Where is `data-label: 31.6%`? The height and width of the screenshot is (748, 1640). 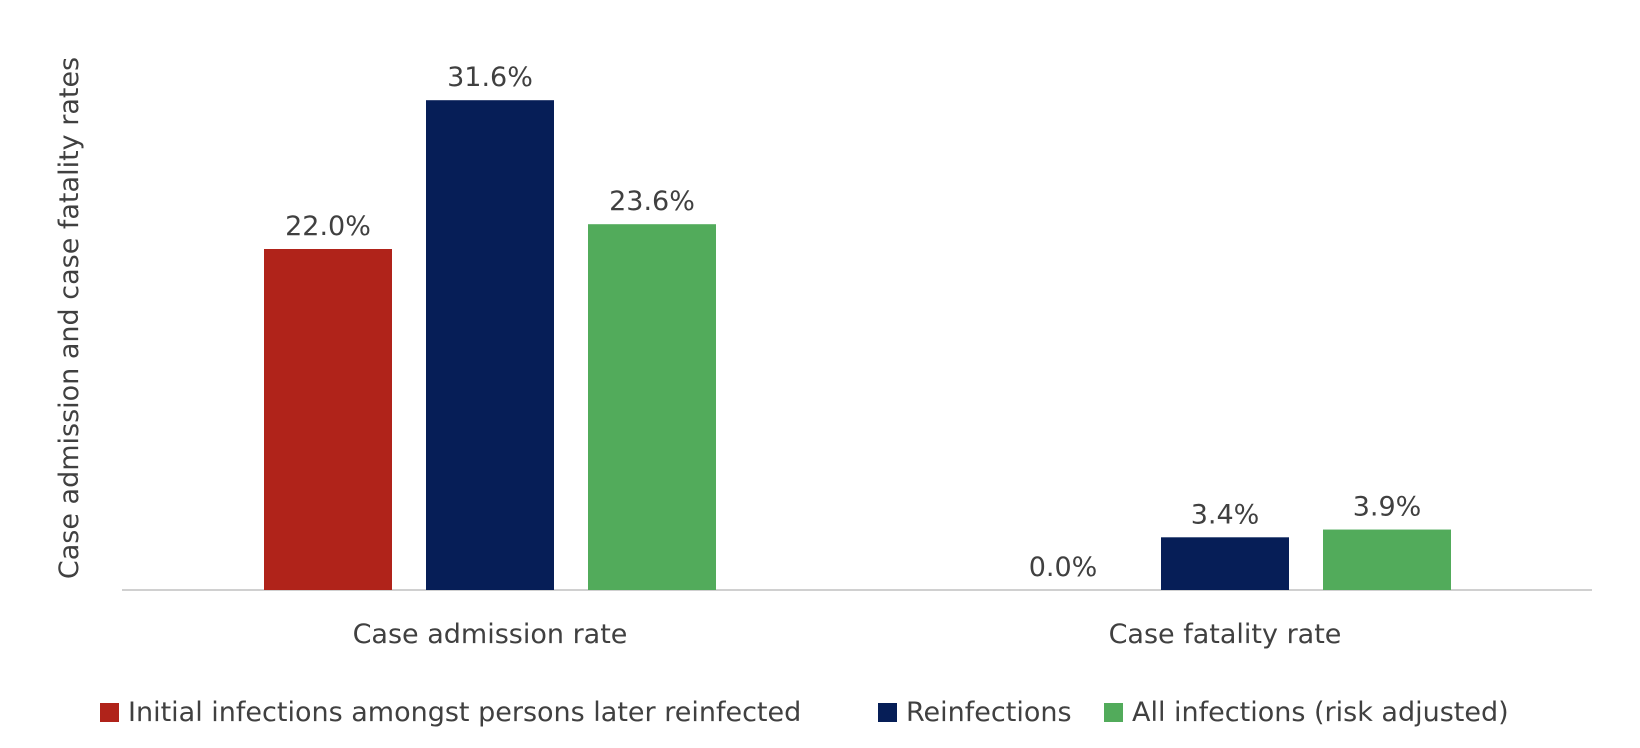 data-label: 31.6% is located at coordinates (490, 77).